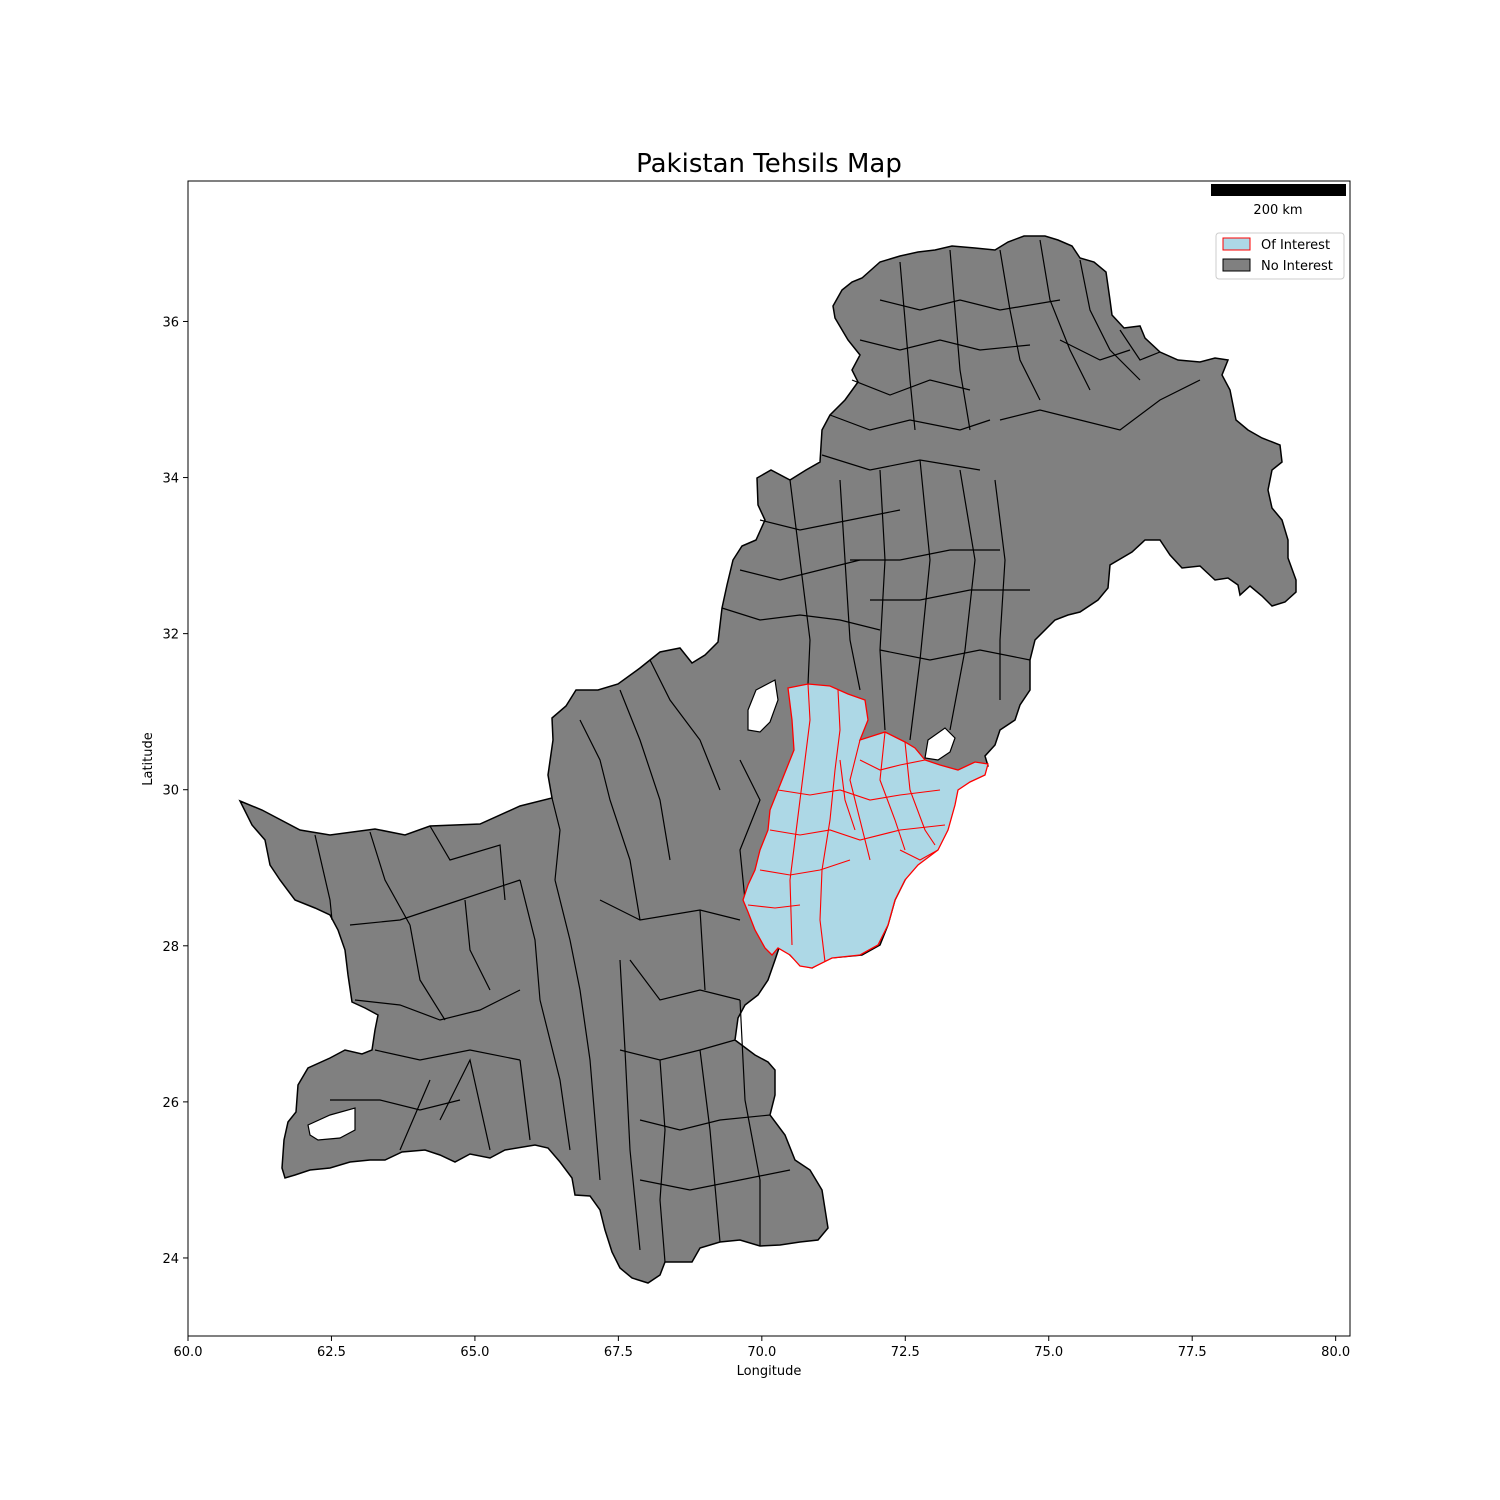 This screenshot has height=1500, width=1500. What do you see at coordinates (1295, 245) in the screenshot?
I see `legend-label-of-interest: Of Interest` at bounding box center [1295, 245].